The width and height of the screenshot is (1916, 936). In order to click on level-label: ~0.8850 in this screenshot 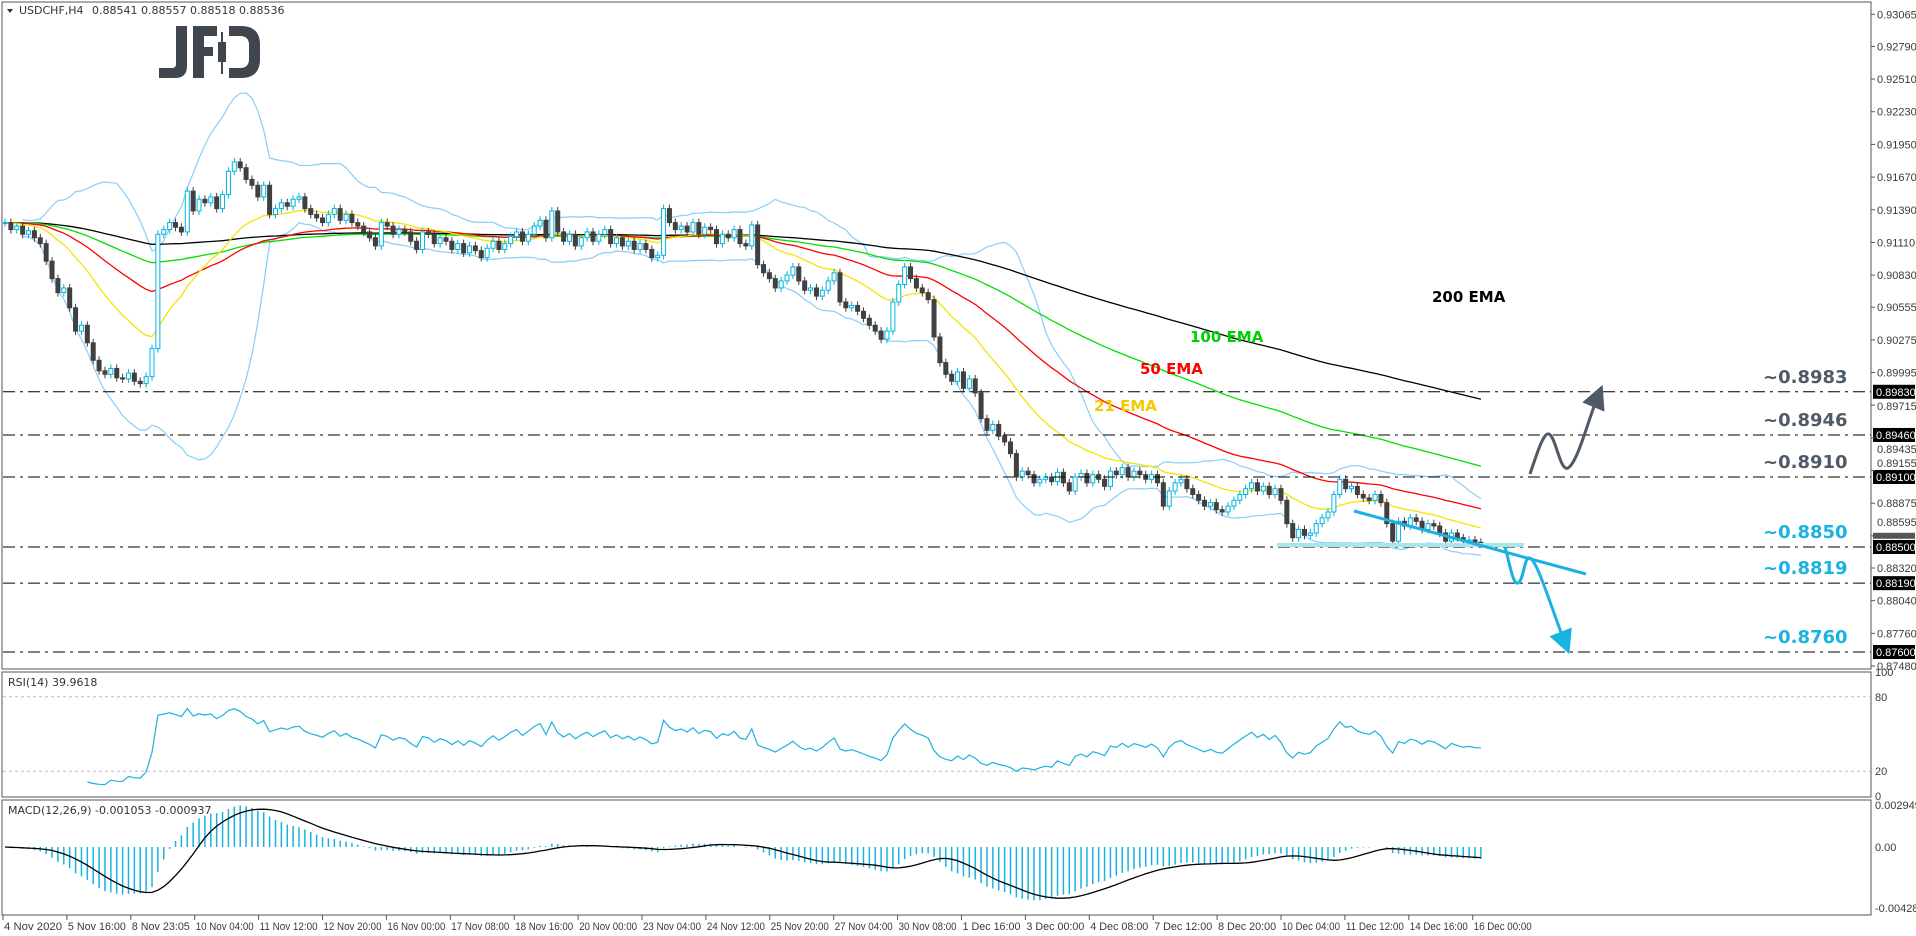, I will do `click(1805, 532)`.